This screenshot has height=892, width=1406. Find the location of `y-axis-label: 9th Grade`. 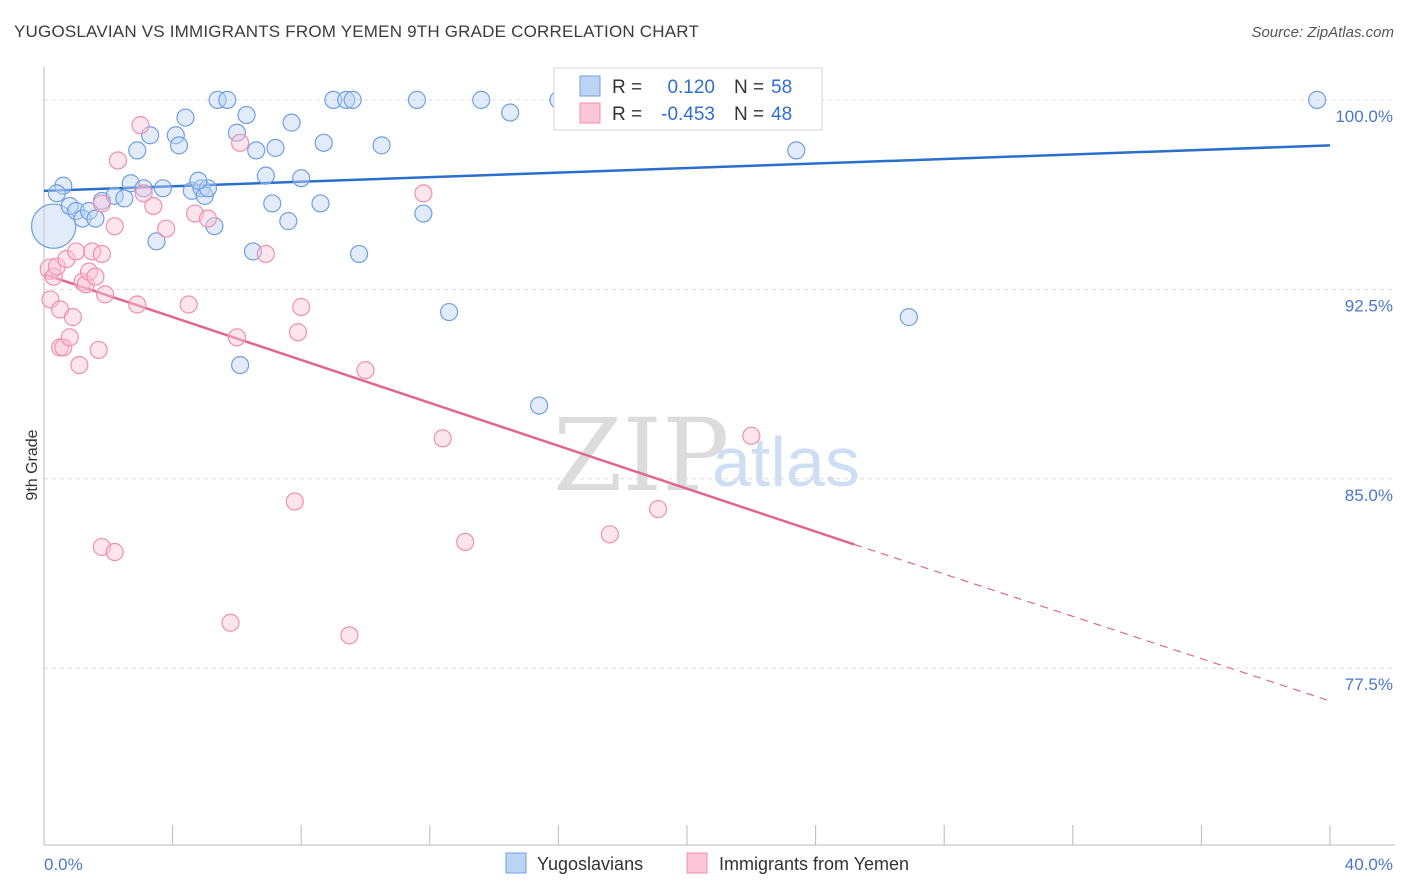

y-axis-label: 9th Grade is located at coordinates (32, 464).